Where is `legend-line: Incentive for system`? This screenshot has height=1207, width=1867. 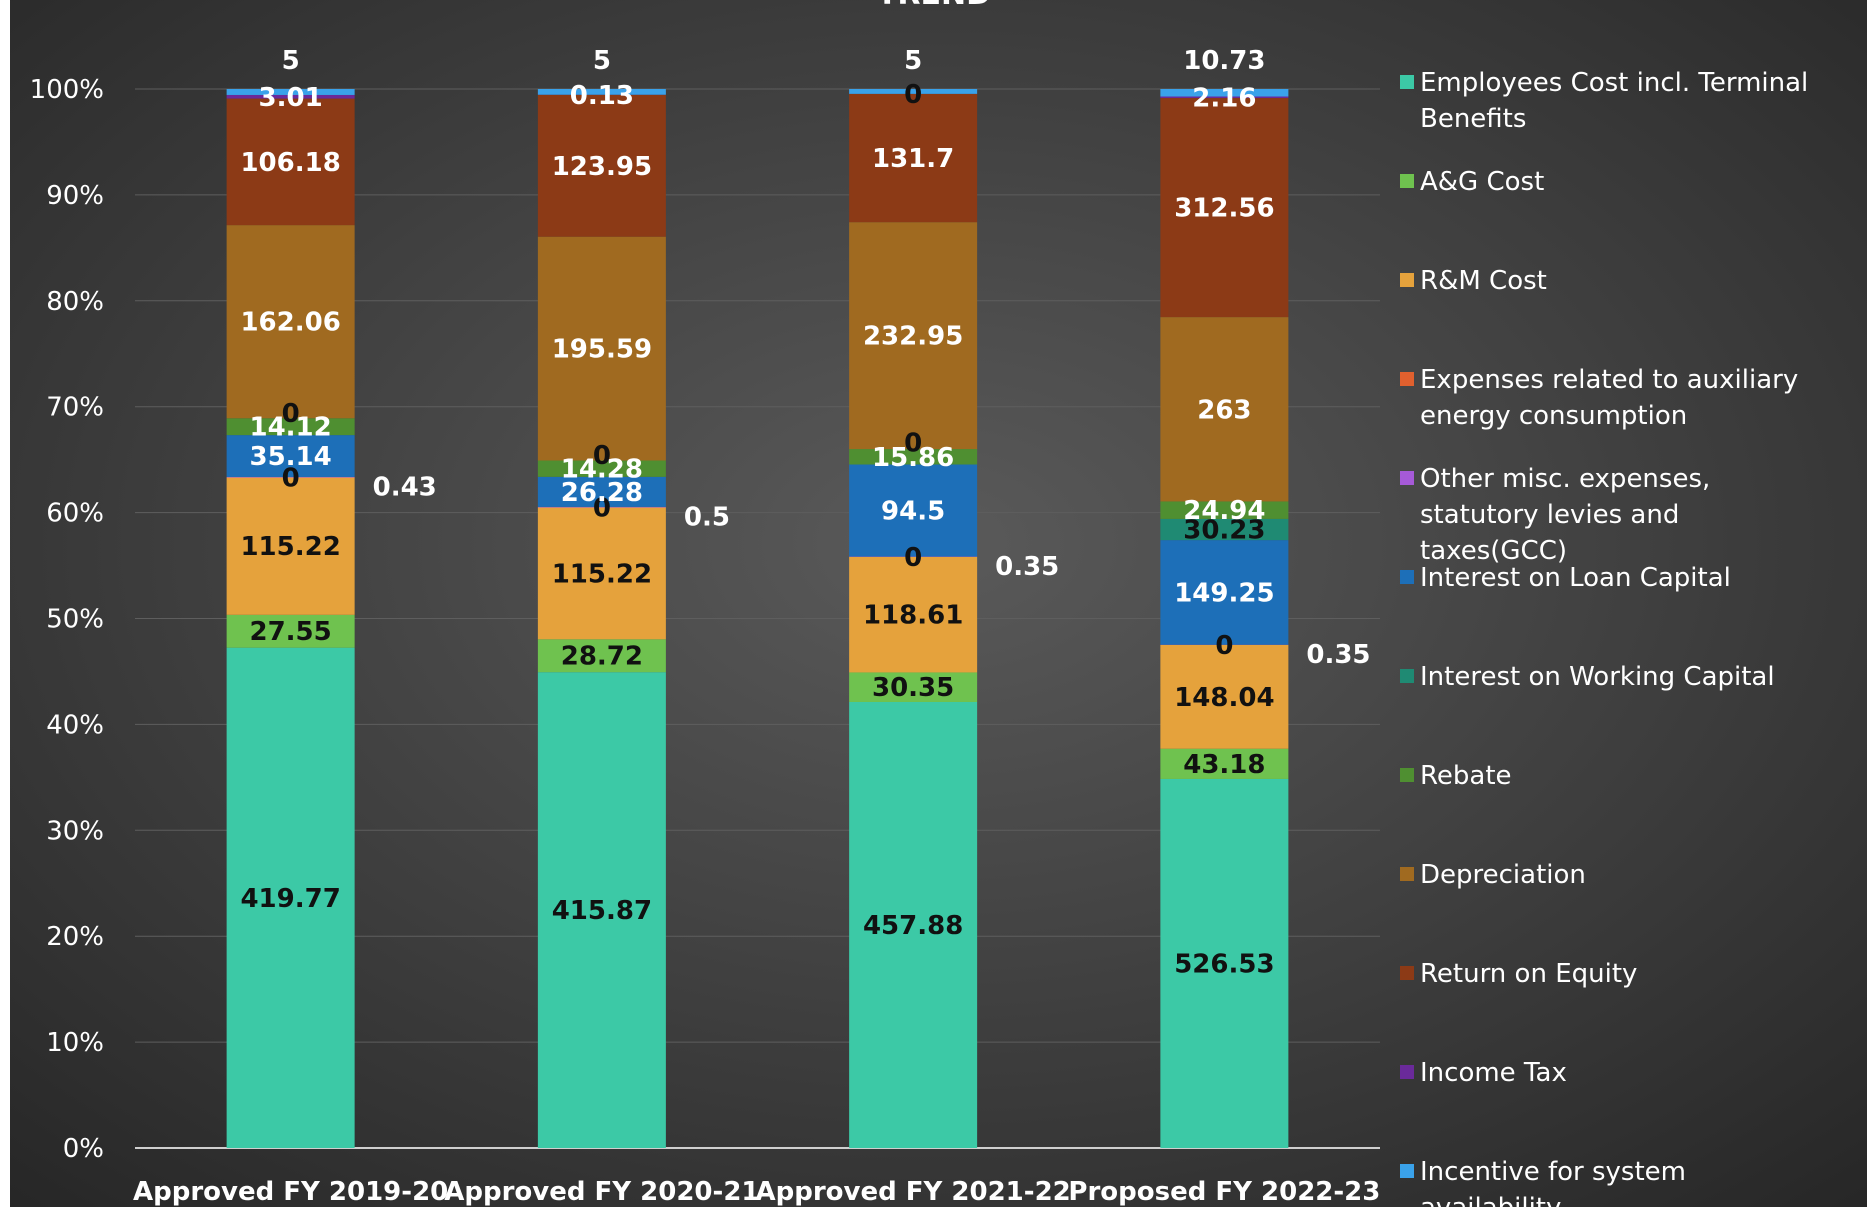
legend-line: Incentive for system is located at coordinates (1553, 1172).